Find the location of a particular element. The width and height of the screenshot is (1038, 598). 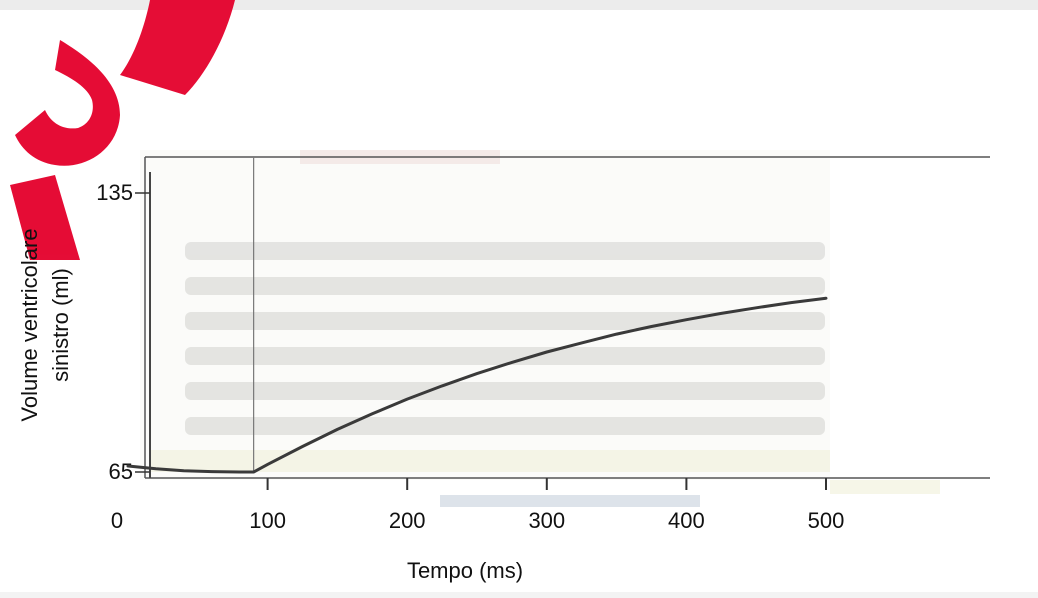

y-tick-label: 65 is located at coordinates (121, 471).